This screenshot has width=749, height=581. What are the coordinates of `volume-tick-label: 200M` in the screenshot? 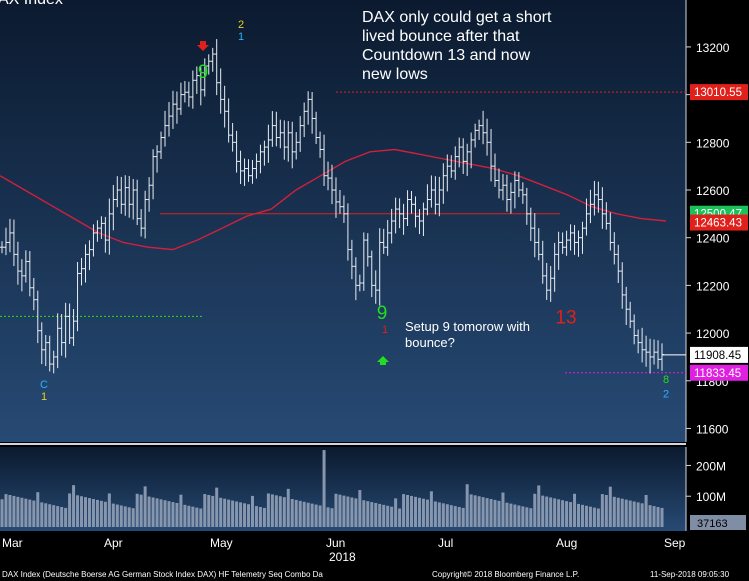 It's located at (711, 466).